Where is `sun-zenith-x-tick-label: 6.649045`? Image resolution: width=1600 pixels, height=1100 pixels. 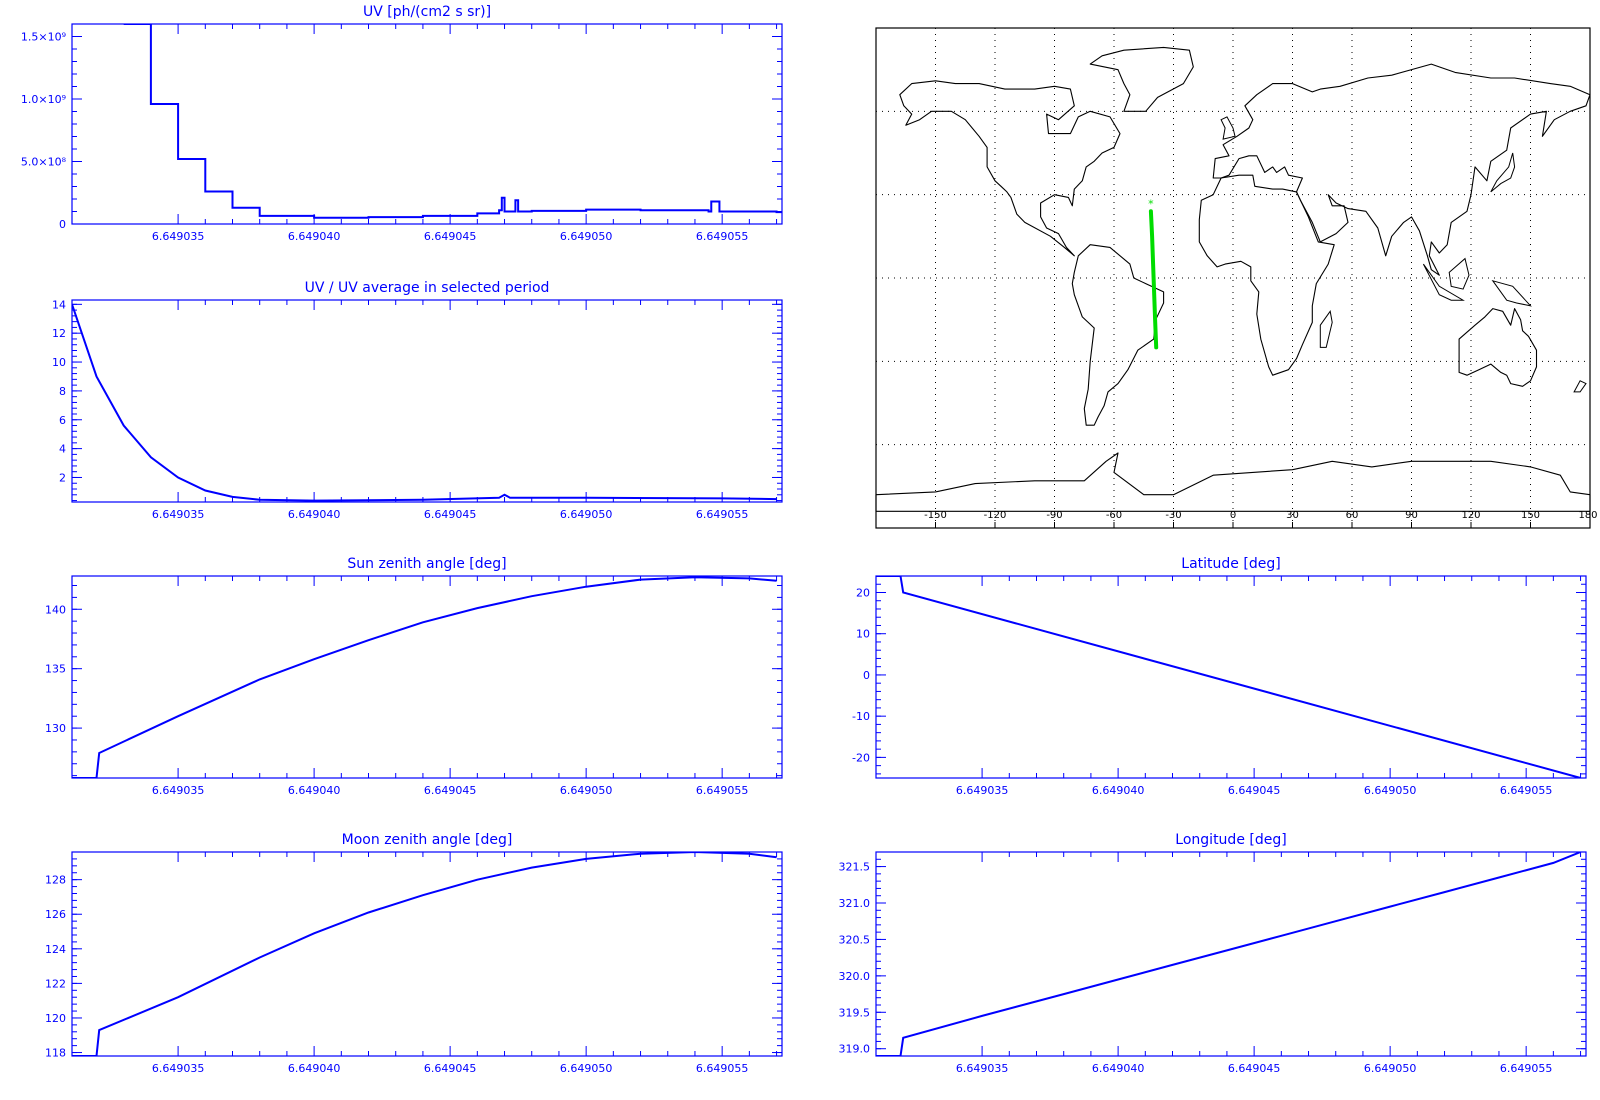 sun-zenith-x-tick-label: 6.649045 is located at coordinates (450, 790).